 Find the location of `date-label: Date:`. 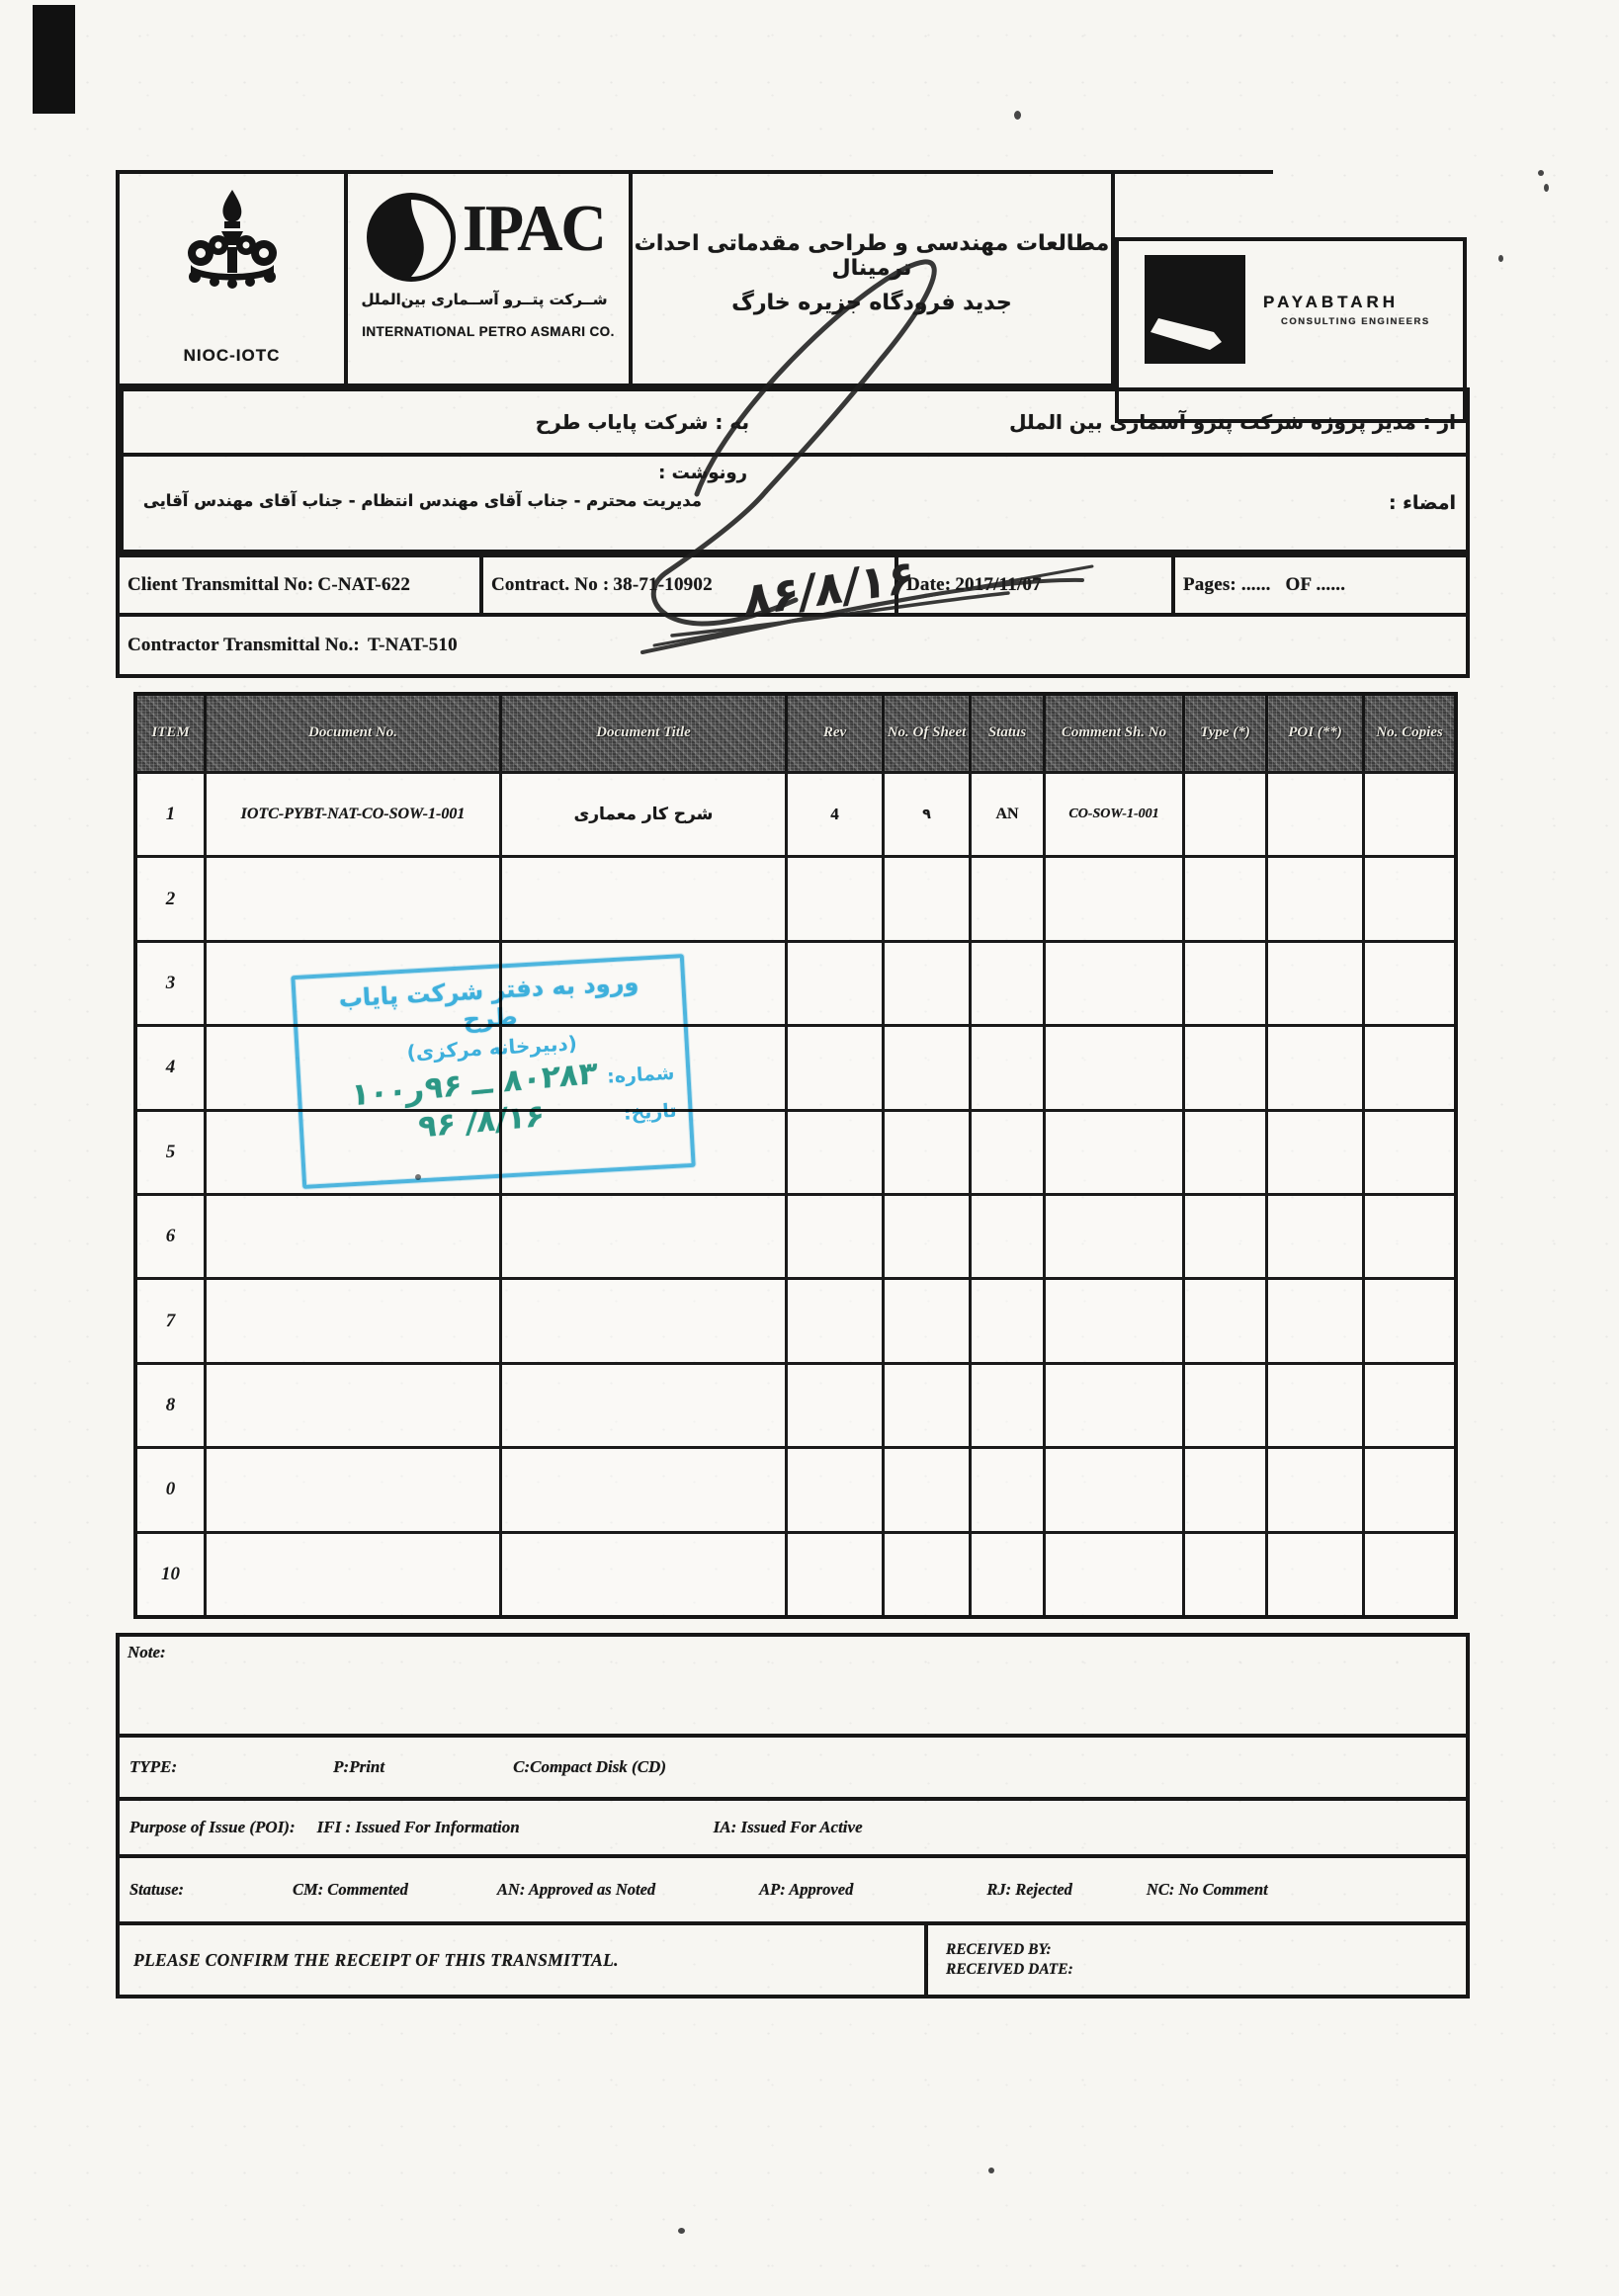

date-label: Date: is located at coordinates (929, 584).